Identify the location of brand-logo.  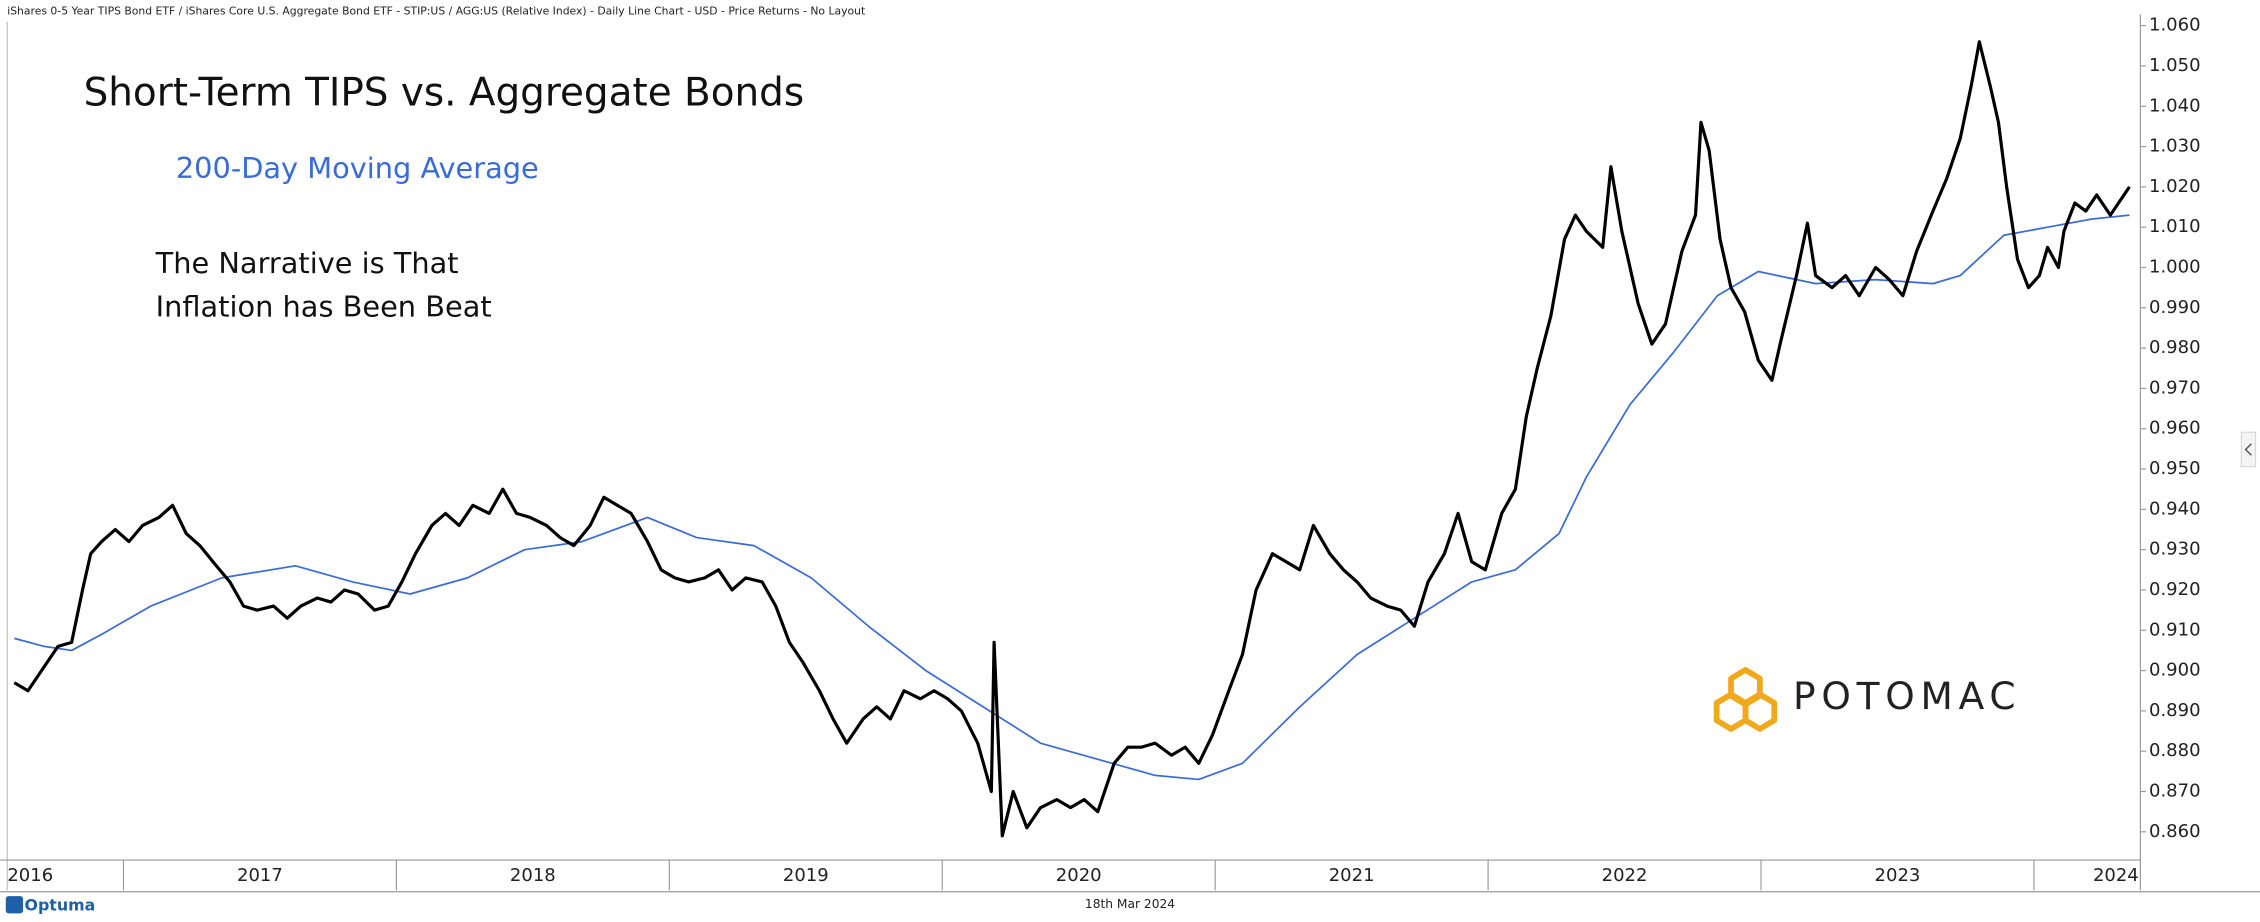
(1745, 699).